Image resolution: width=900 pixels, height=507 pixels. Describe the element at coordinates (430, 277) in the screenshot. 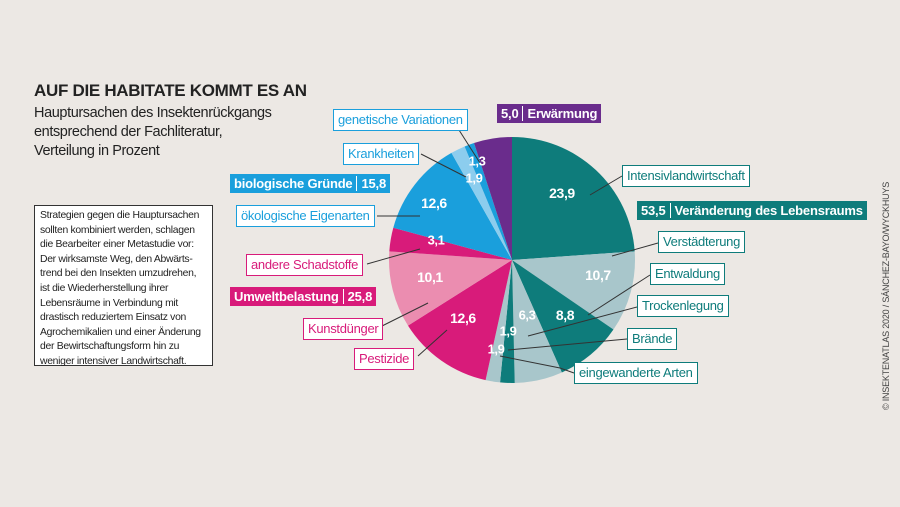

I see `slice-value-label: 10,1` at that location.